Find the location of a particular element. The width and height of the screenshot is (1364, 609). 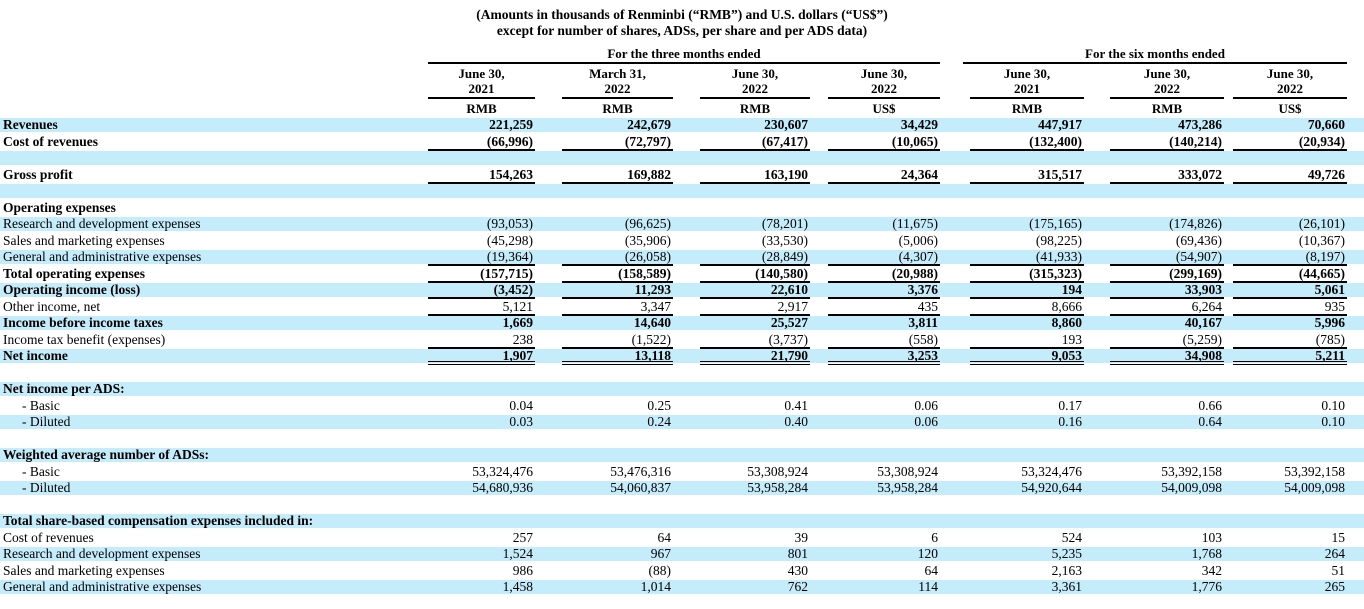

cell-value: 194 is located at coordinates (1027, 290).